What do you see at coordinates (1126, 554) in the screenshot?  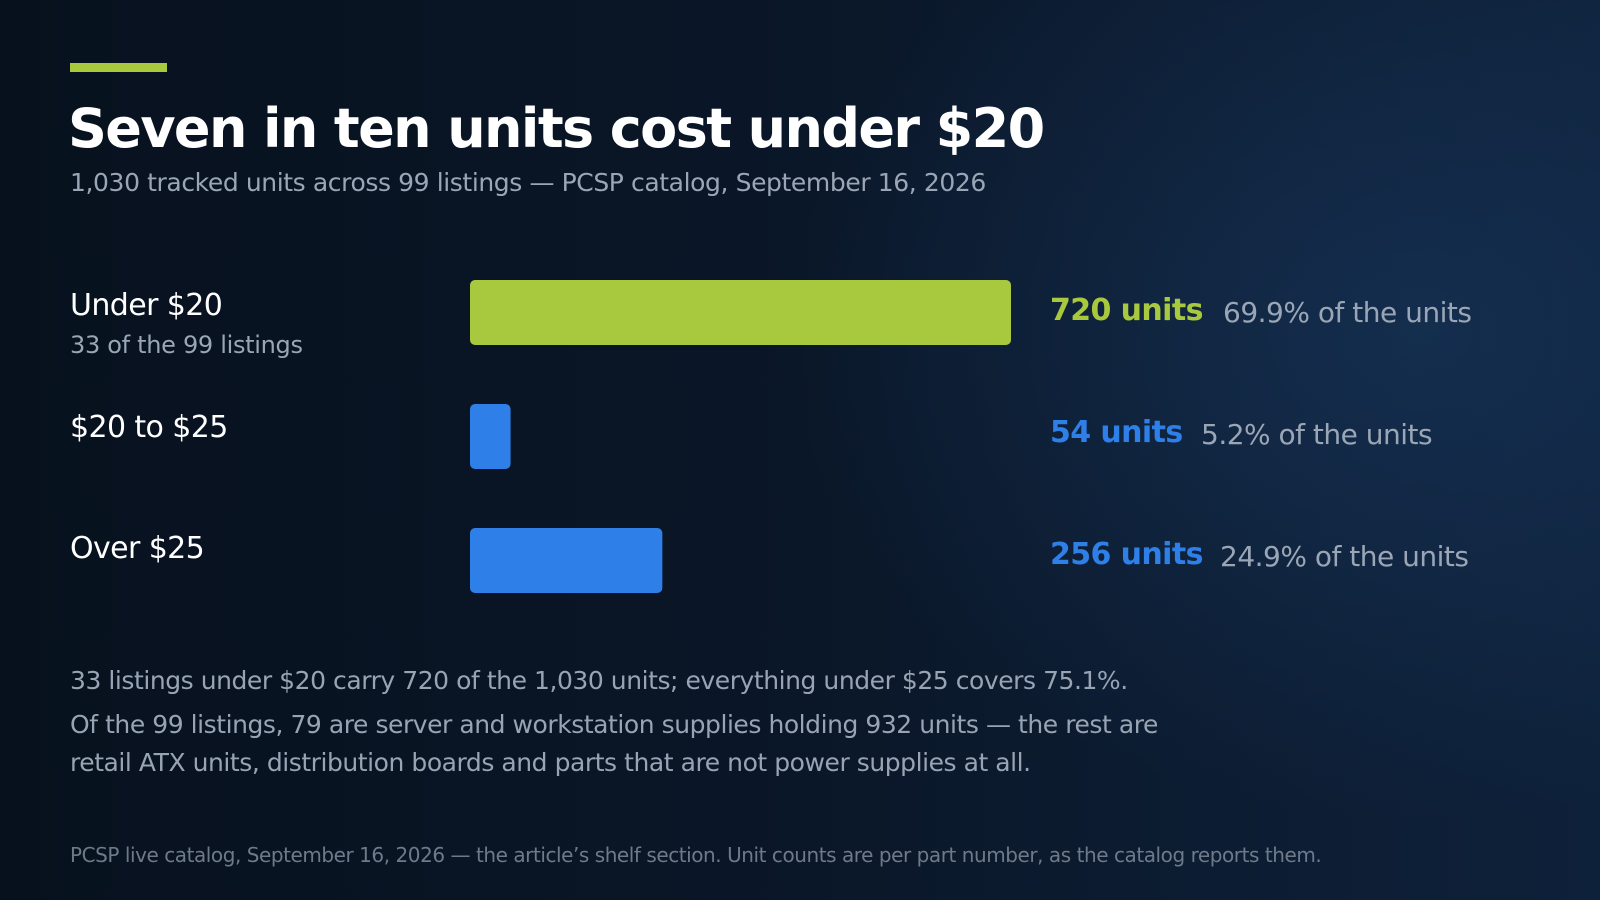 I see `value-label-over-25: 256 units` at bounding box center [1126, 554].